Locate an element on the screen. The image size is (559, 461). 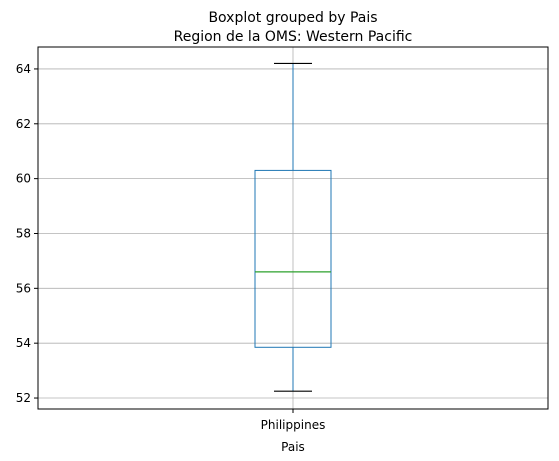
y-tick-label: 54 is located at coordinates (23, 343).